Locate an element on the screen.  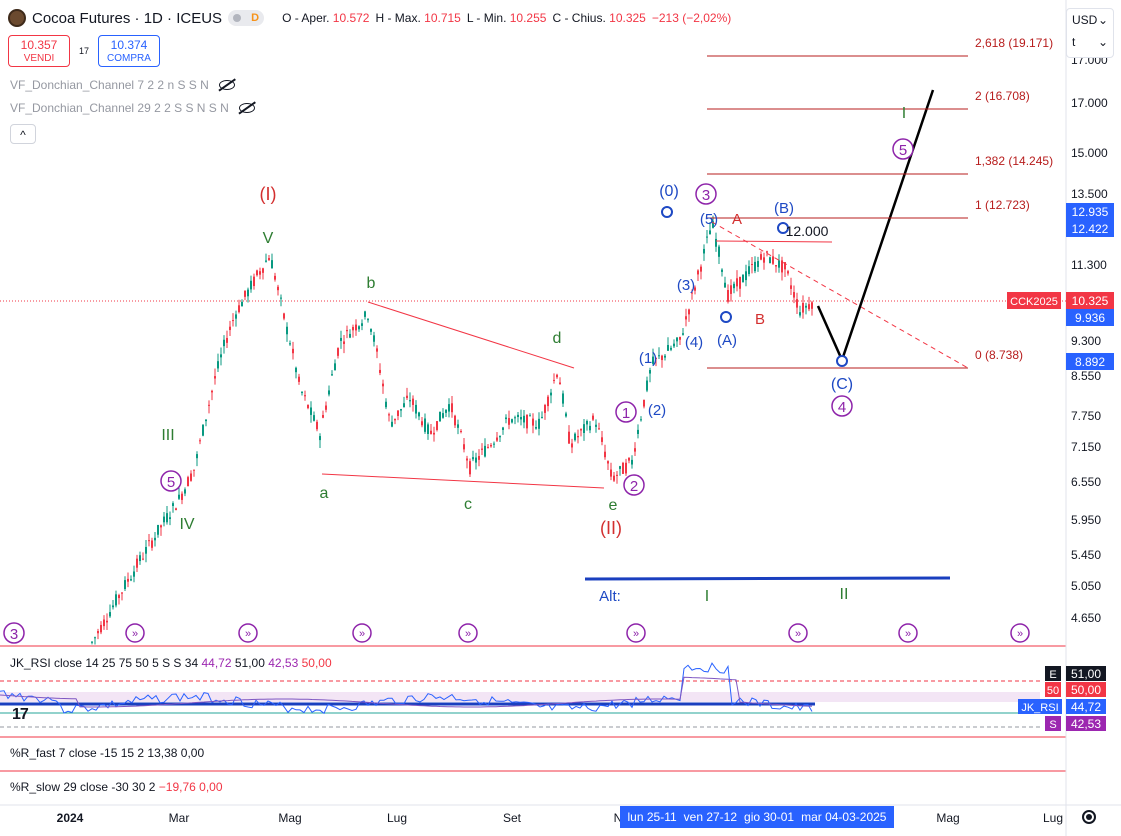
buy-button: 10.374 COMPRA is located at coordinates (129, 51).